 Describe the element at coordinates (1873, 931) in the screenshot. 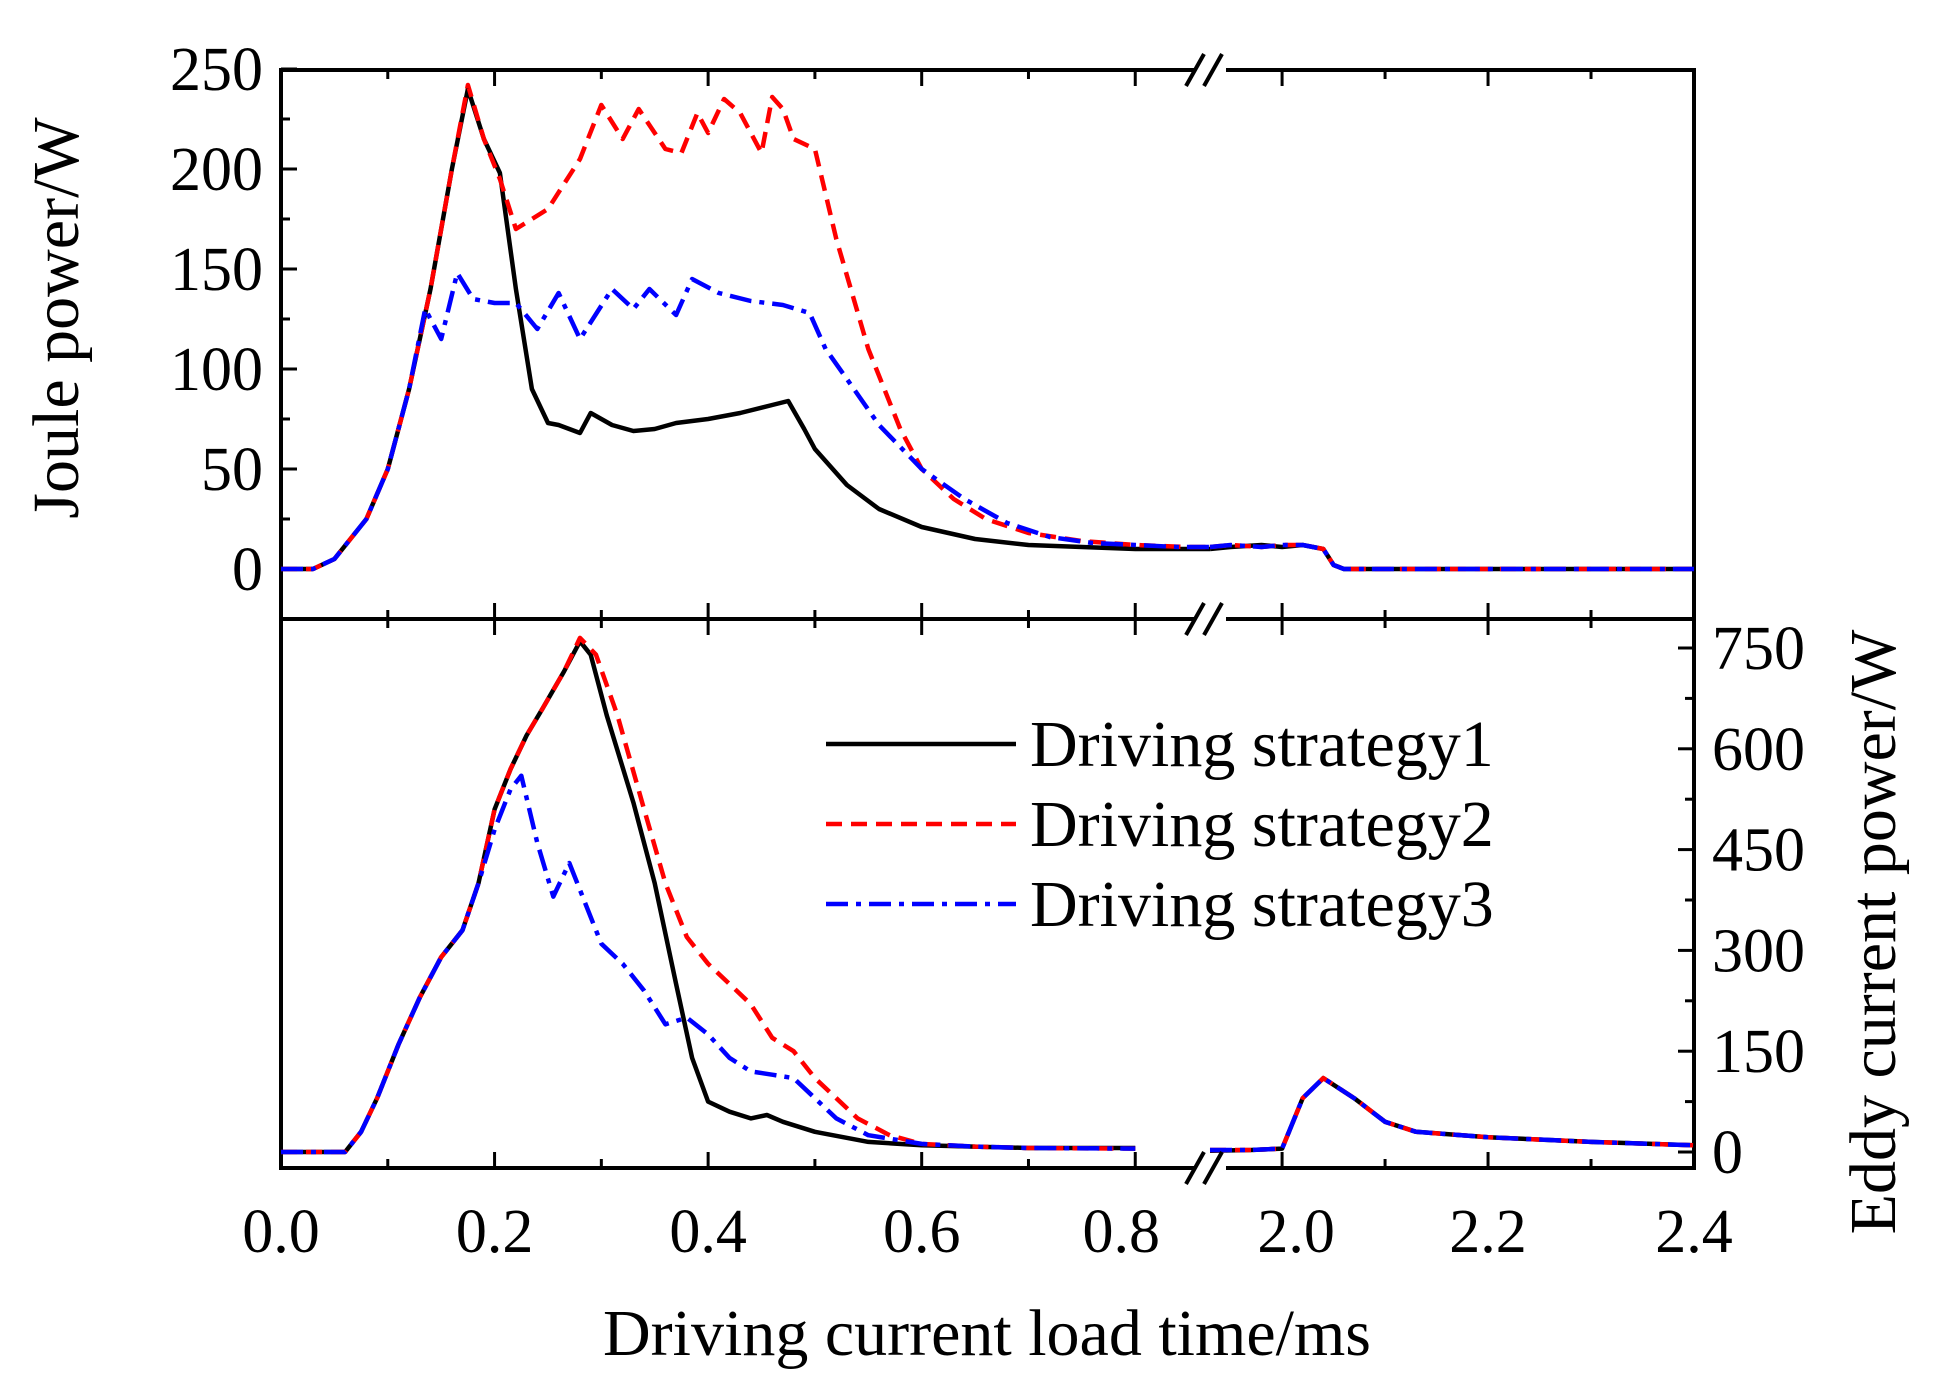

I see `y-axis-title-right: Eddy current power/W` at that location.